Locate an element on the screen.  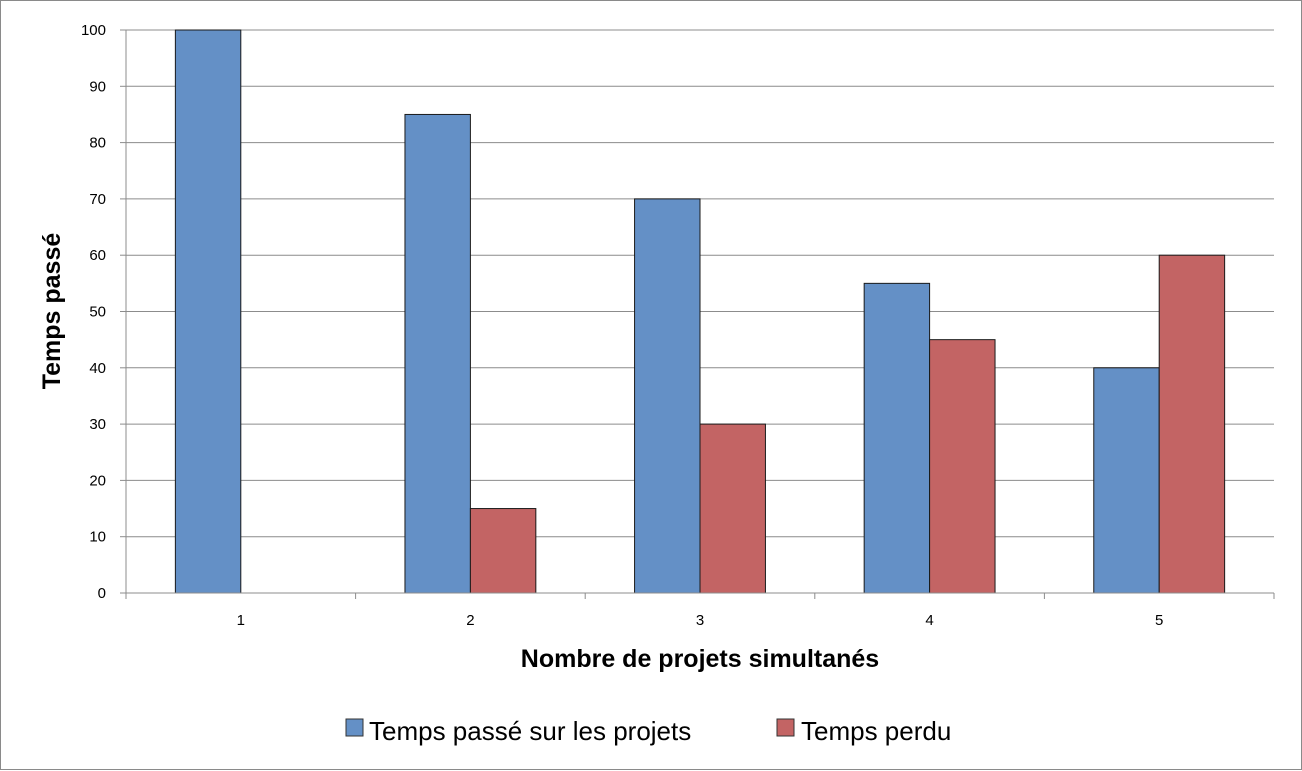
y-tick-label: 60 is located at coordinates (97, 255).